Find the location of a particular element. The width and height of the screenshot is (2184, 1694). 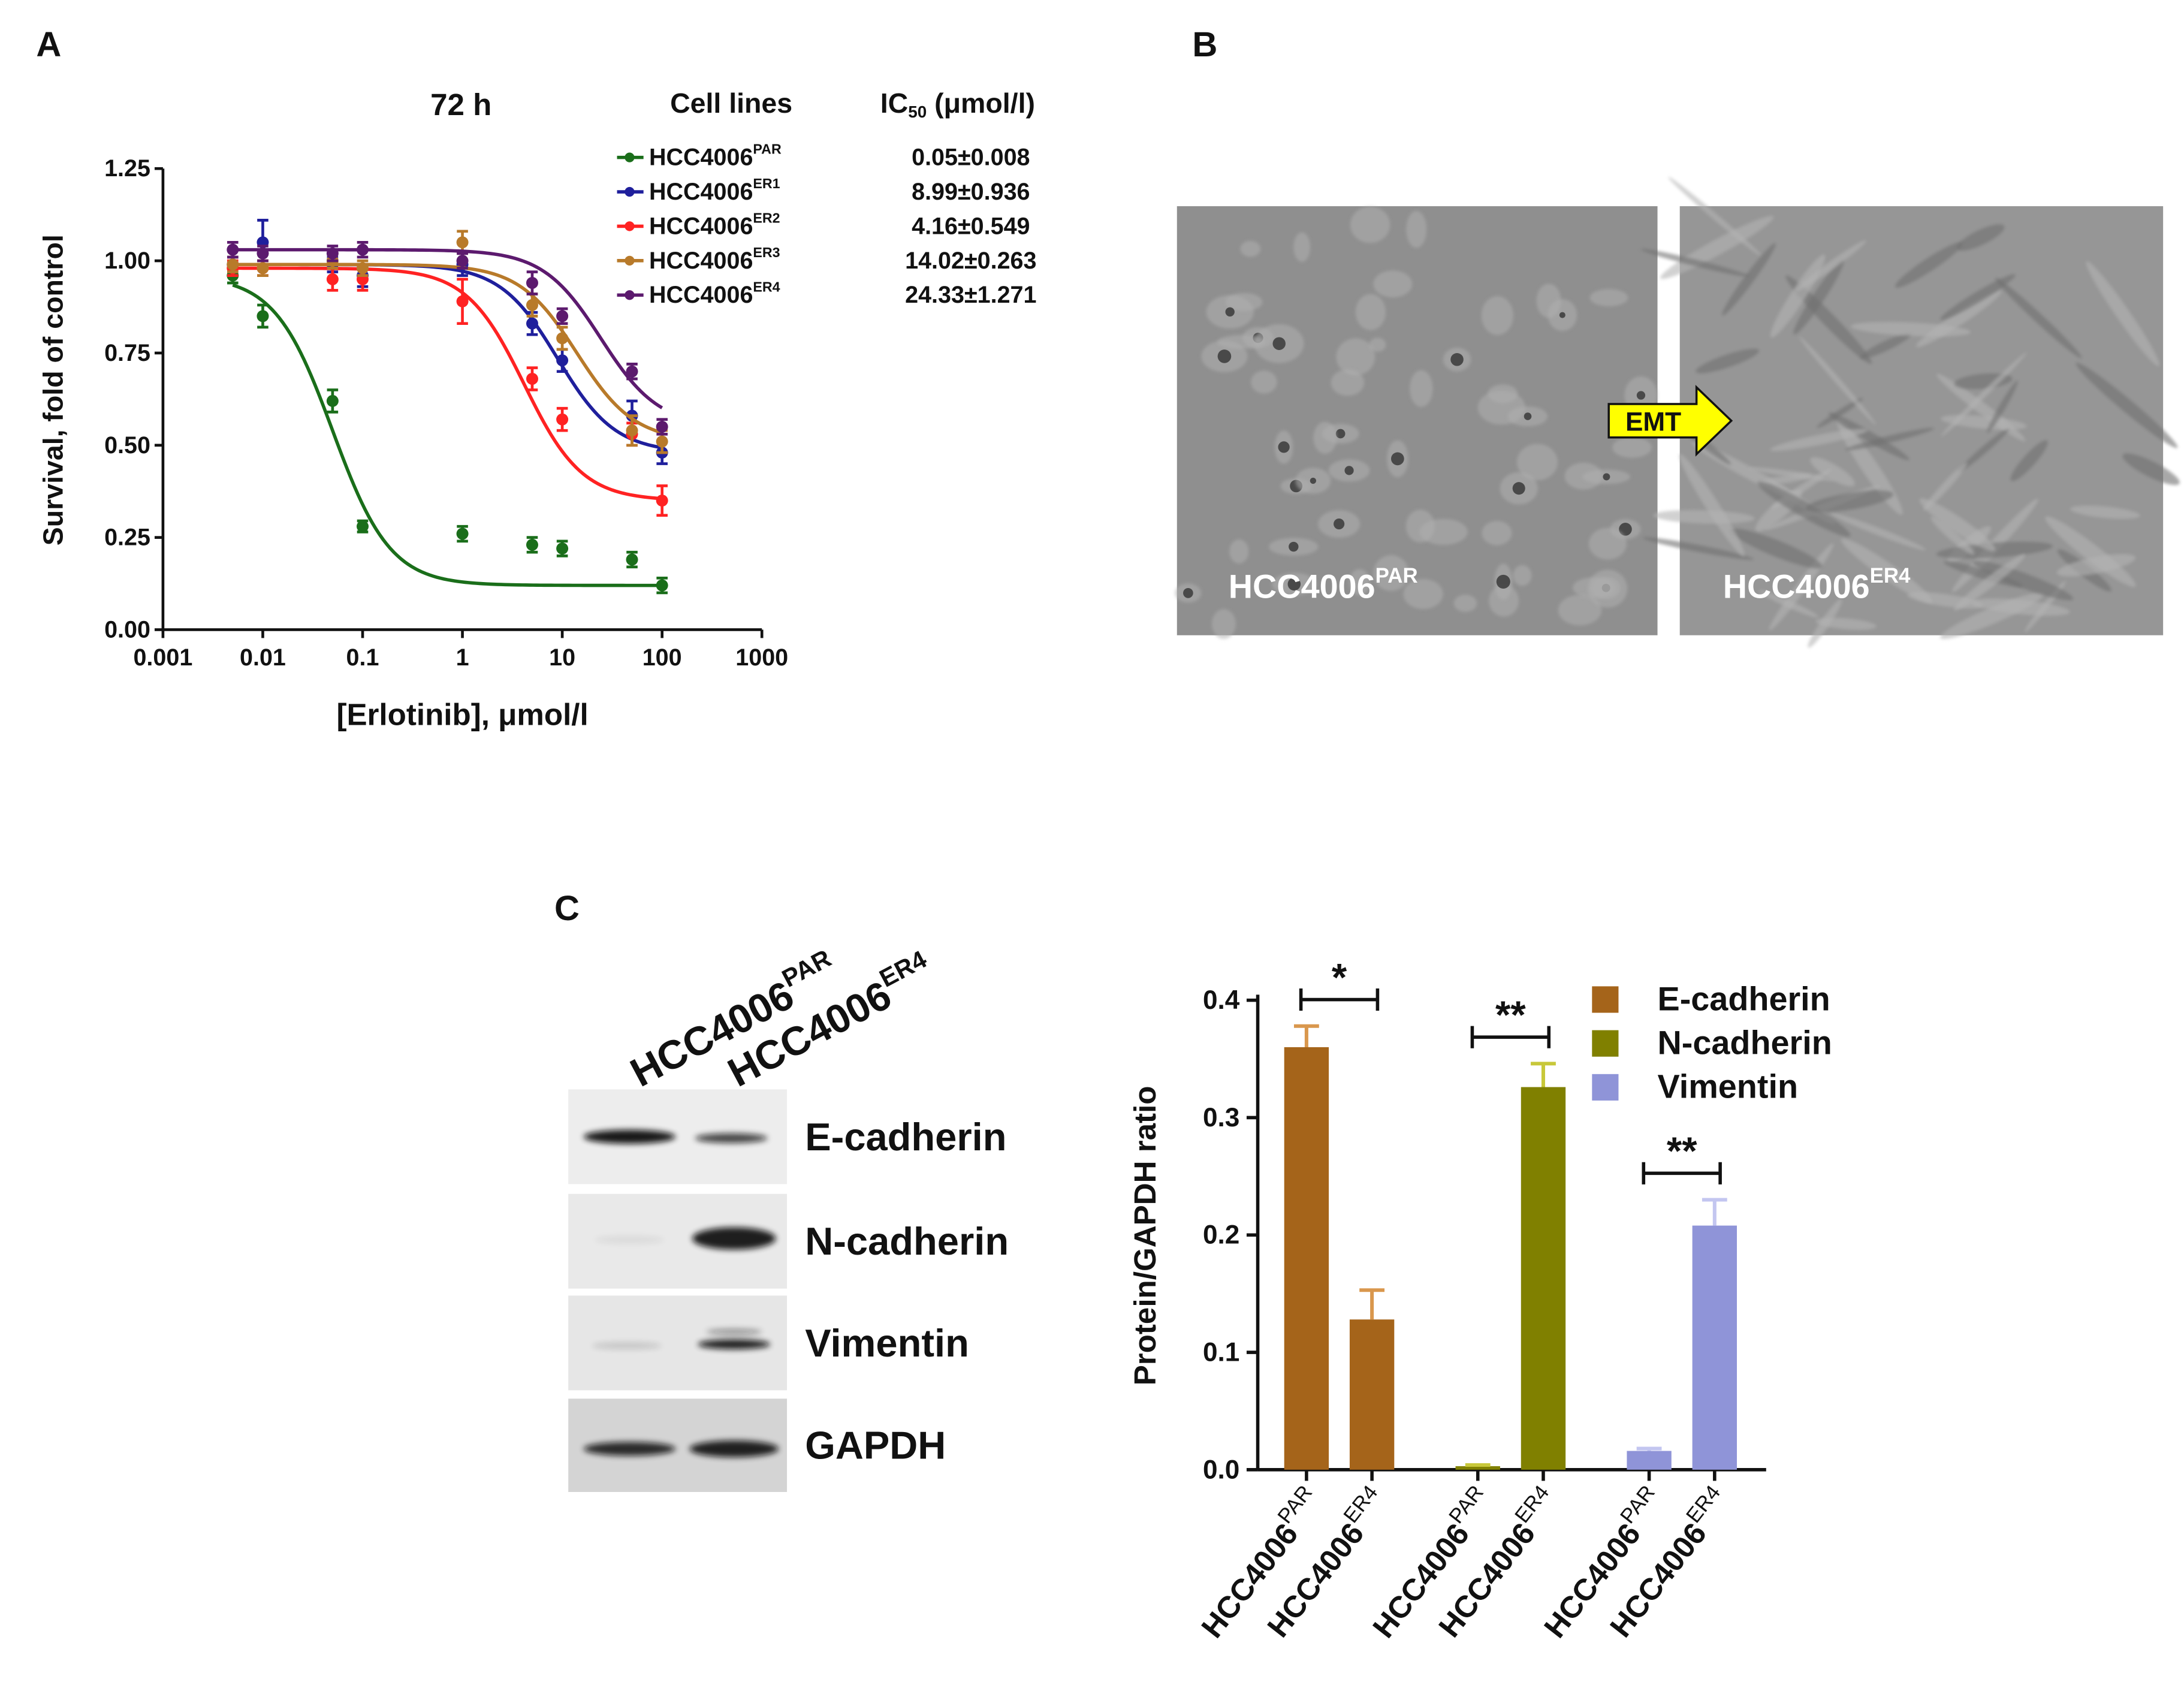

significance-label: ** is located at coordinates (1682, 1151).